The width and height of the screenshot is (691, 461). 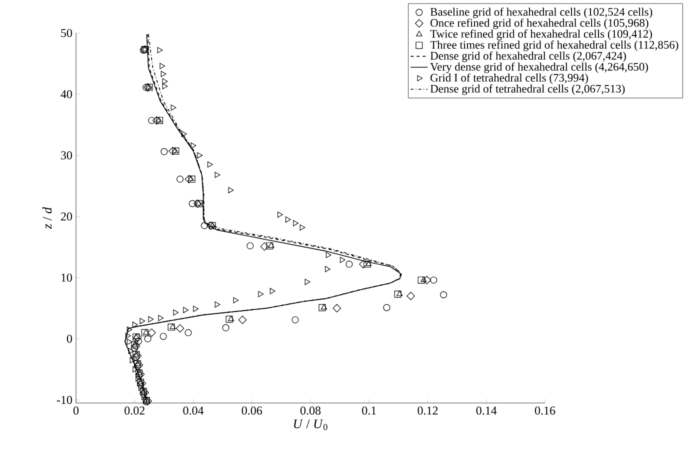 I want to click on y-tick-label: 40, so click(x=66, y=94).